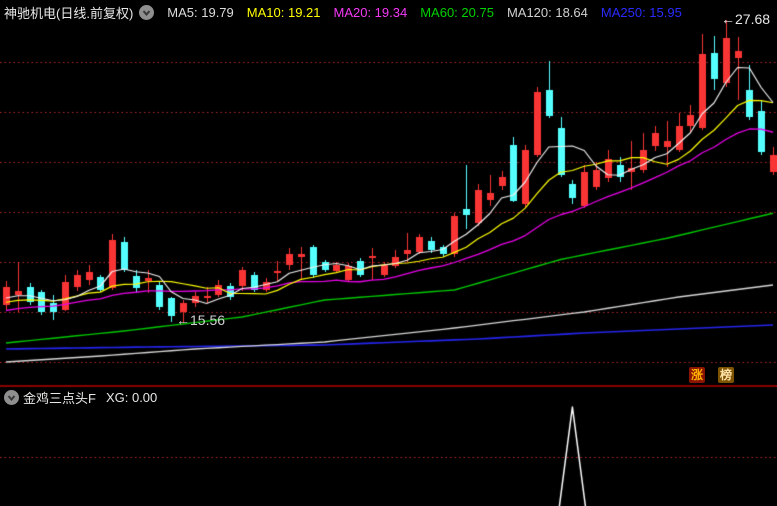  I want to click on collapse-sub-panel-button, so click(11, 397).